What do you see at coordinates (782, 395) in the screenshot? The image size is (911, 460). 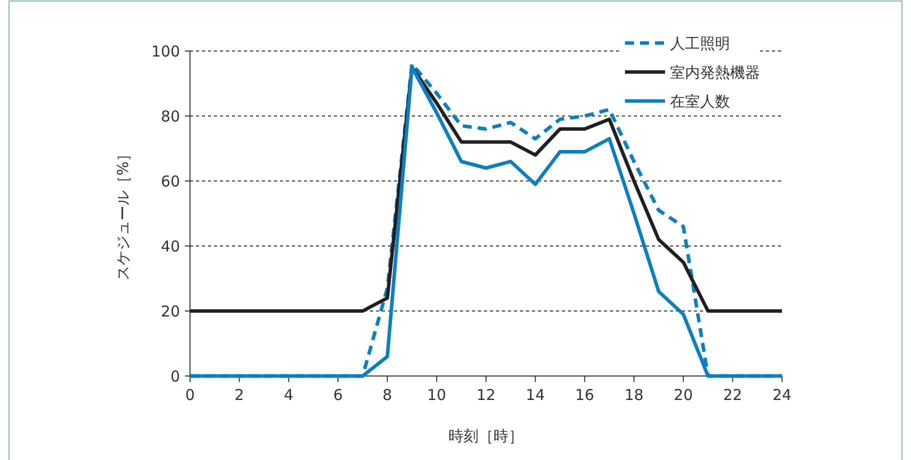 I see `x-tick-label: 24` at bounding box center [782, 395].